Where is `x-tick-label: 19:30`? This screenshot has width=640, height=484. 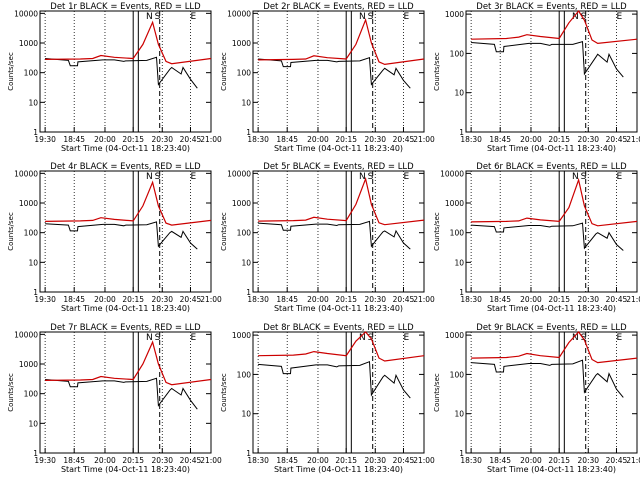 x-tick-label: 19:30 is located at coordinates (45, 299).